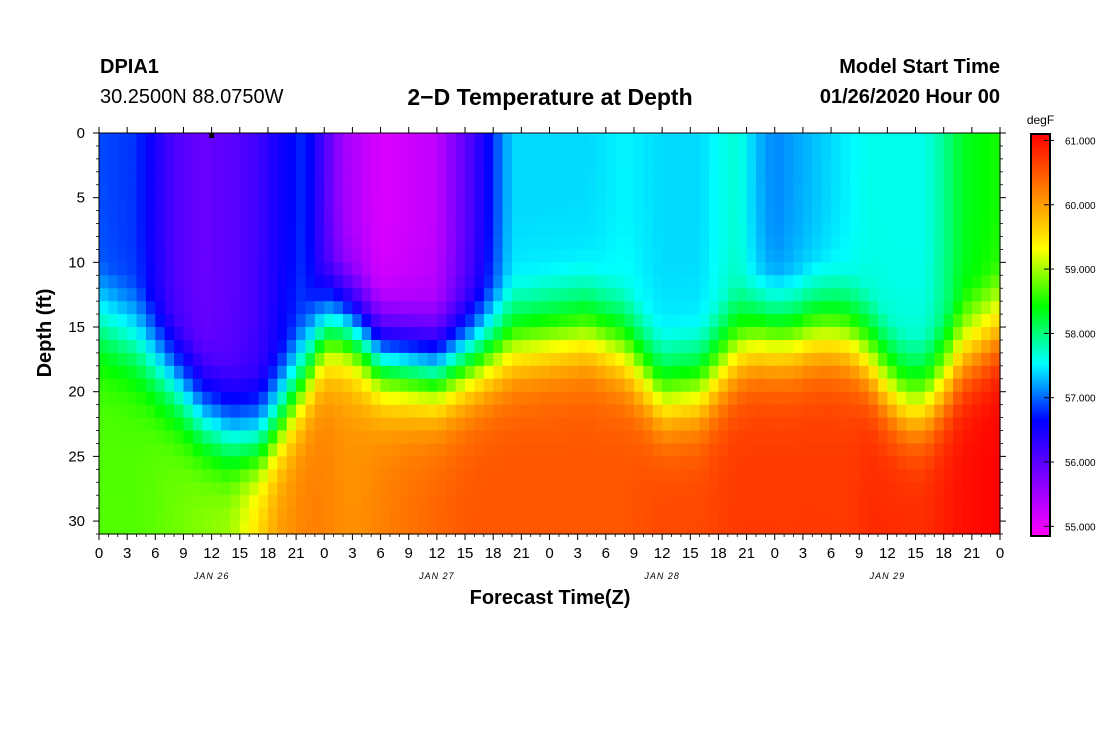 The image size is (1100, 750). I want to click on date-label: JAN 26, so click(211, 576).